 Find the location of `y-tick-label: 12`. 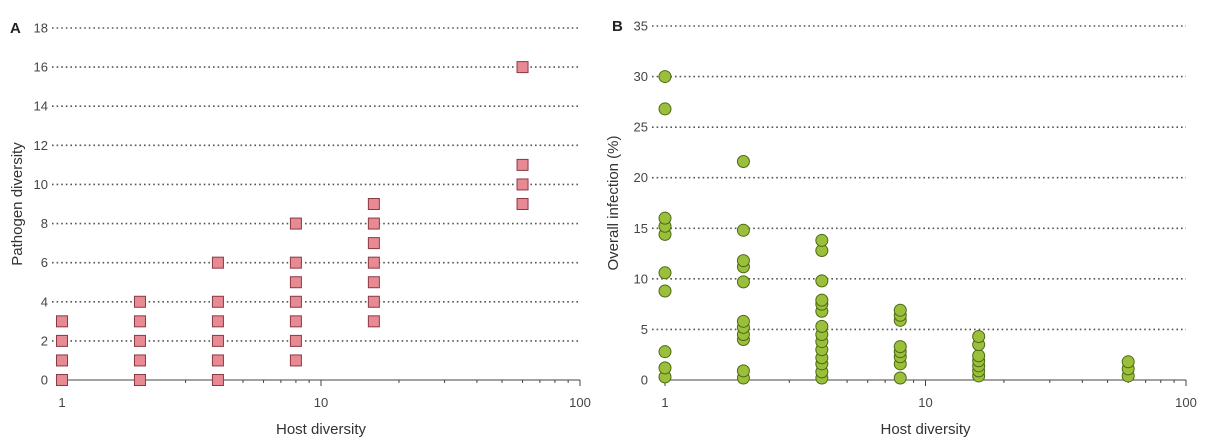

y-tick-label: 12 is located at coordinates (41, 145).